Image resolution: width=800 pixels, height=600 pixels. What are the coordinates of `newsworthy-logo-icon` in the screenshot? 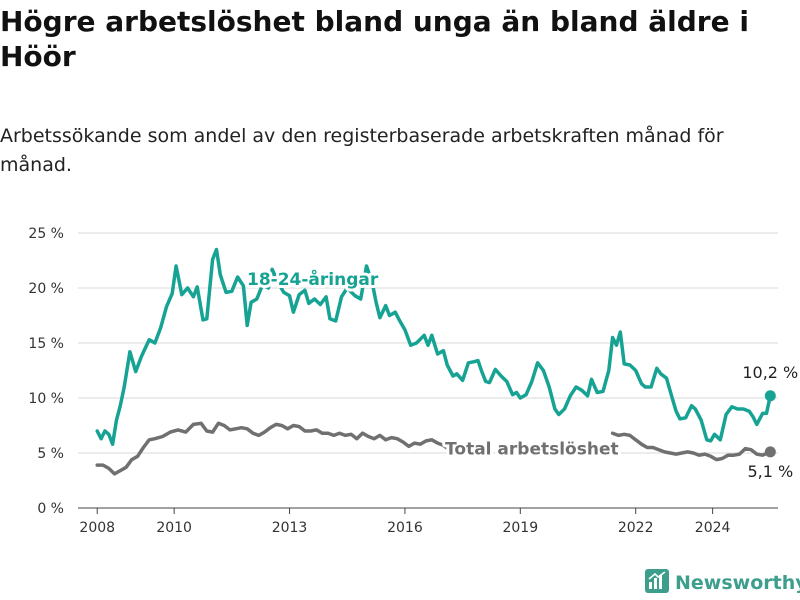 It's located at (657, 583).